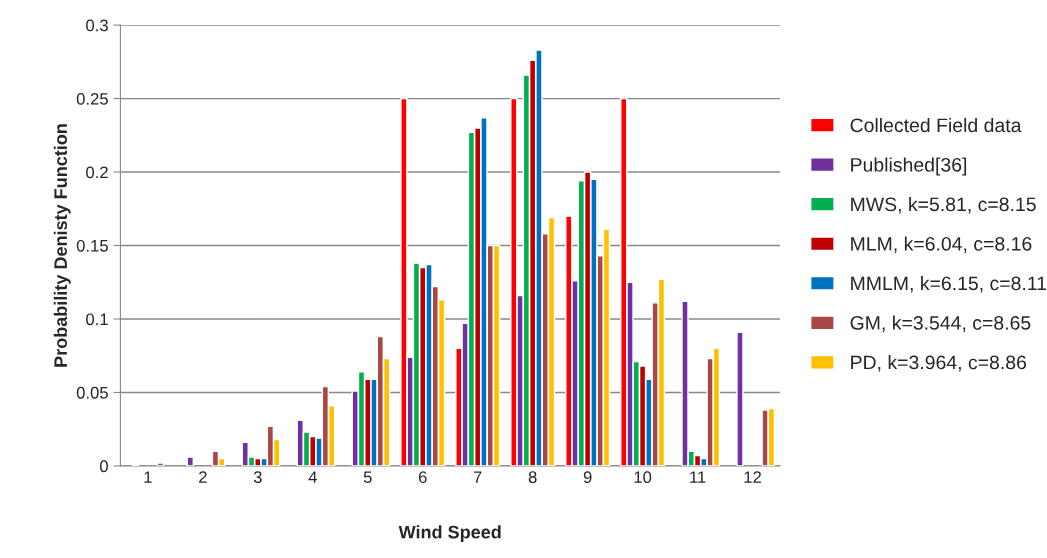 The width and height of the screenshot is (1047, 558). What do you see at coordinates (698, 477) in the screenshot?
I see `x-tick-label: 11` at bounding box center [698, 477].